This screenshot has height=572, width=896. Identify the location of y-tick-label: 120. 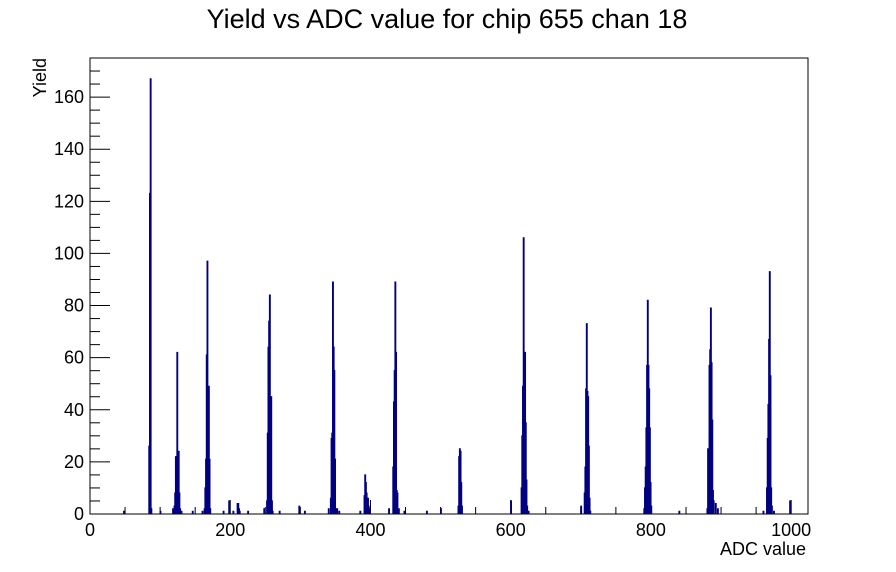
(69, 201).